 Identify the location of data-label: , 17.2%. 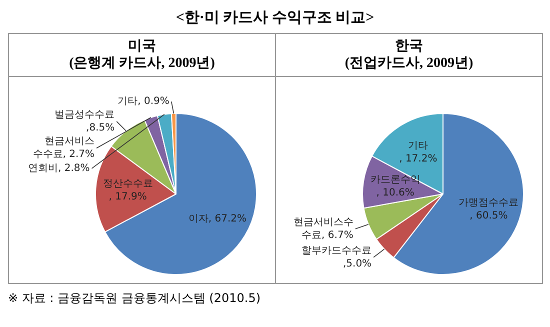
(418, 159).